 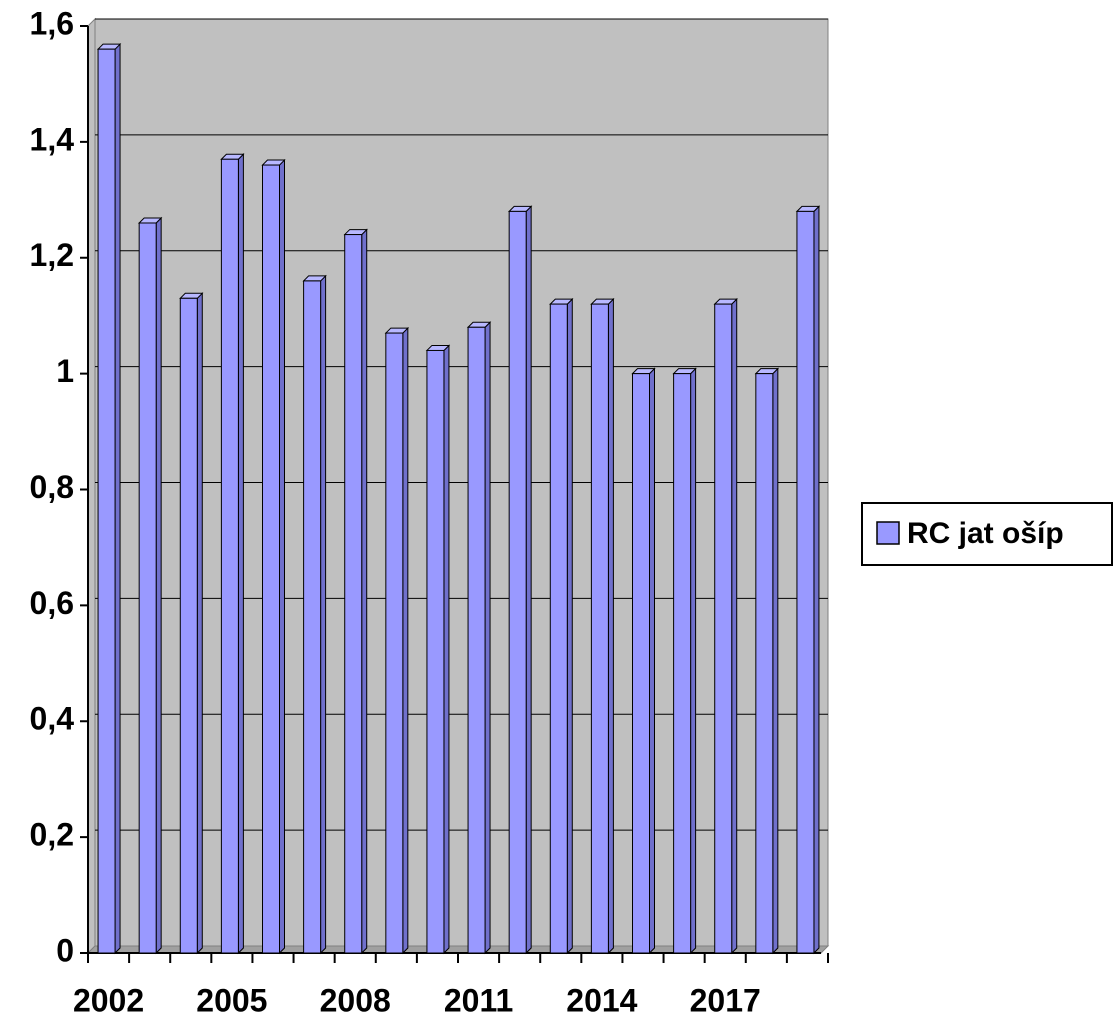 What do you see at coordinates (355, 1000) in the screenshot?
I see `x-tick-label: 2008` at bounding box center [355, 1000].